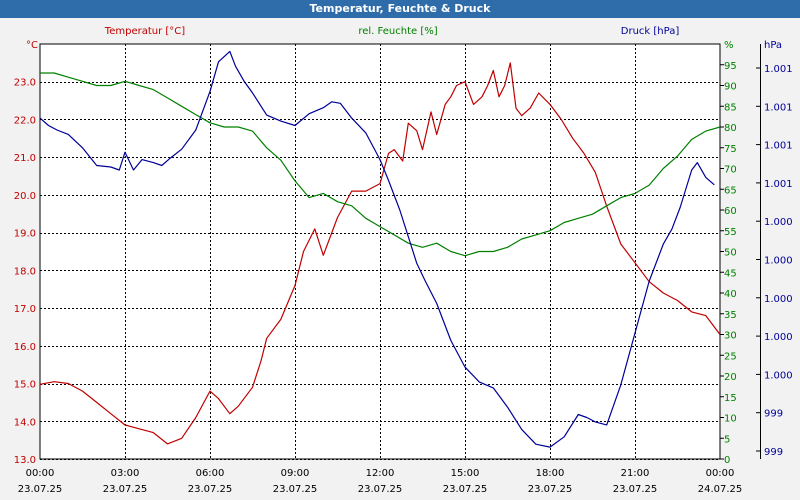 Image resolution: width=800 pixels, height=500 pixels. What do you see at coordinates (25, 158) in the screenshot?
I see `temperature-tick-label: 21.0` at bounding box center [25, 158].